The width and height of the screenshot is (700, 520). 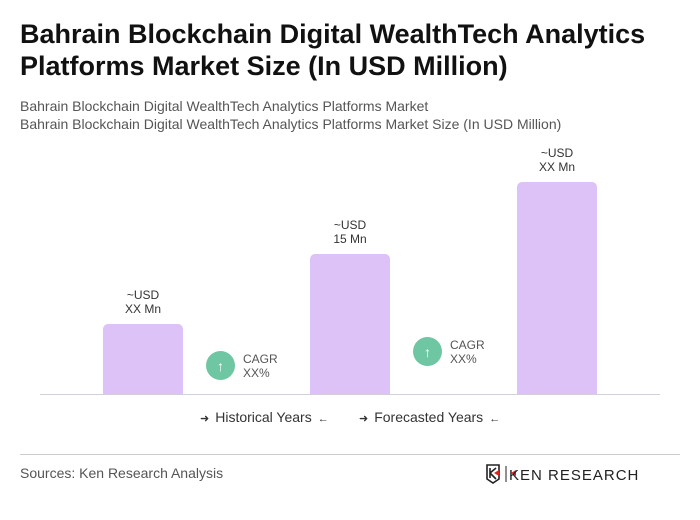 I want to click on cagr-badge-forecast: ↑ CAGR XX%, so click(x=449, y=351).